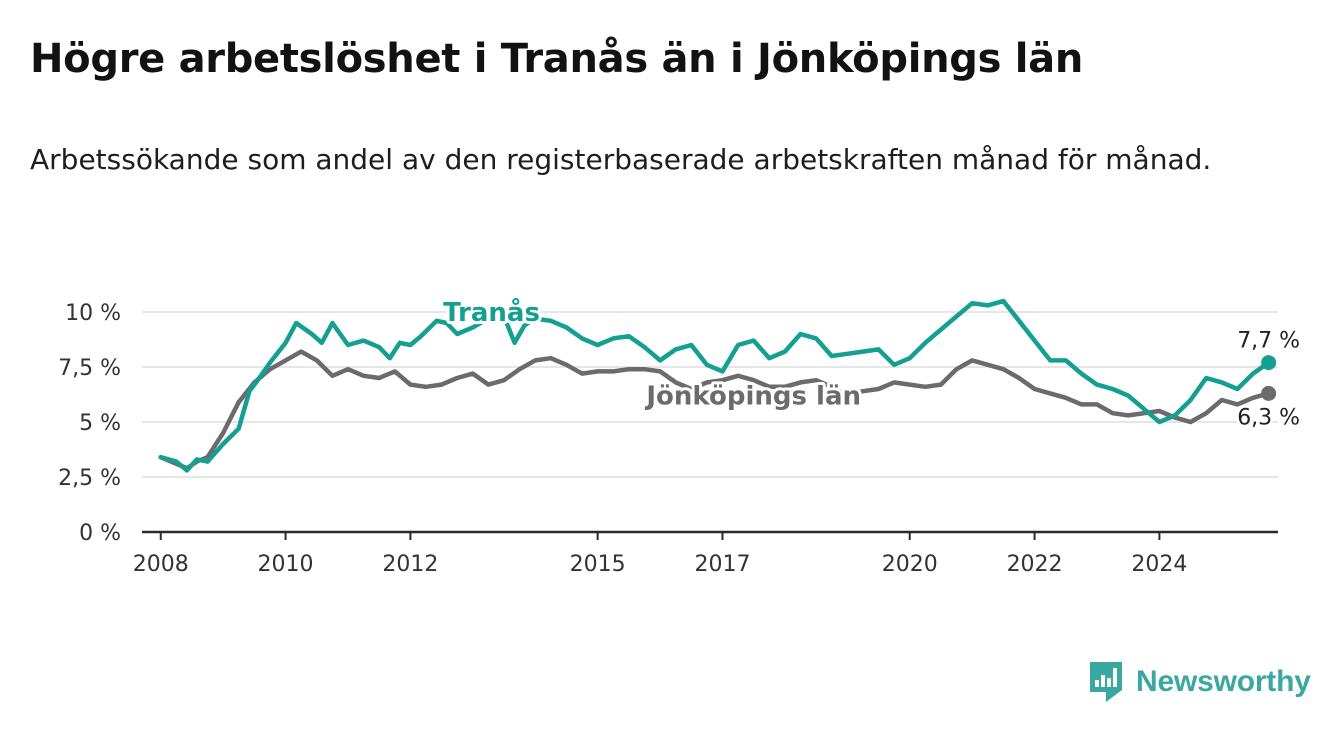 This screenshot has height=734, width=1340. I want to click on y-tick-label: 2,5 %, so click(89, 478).